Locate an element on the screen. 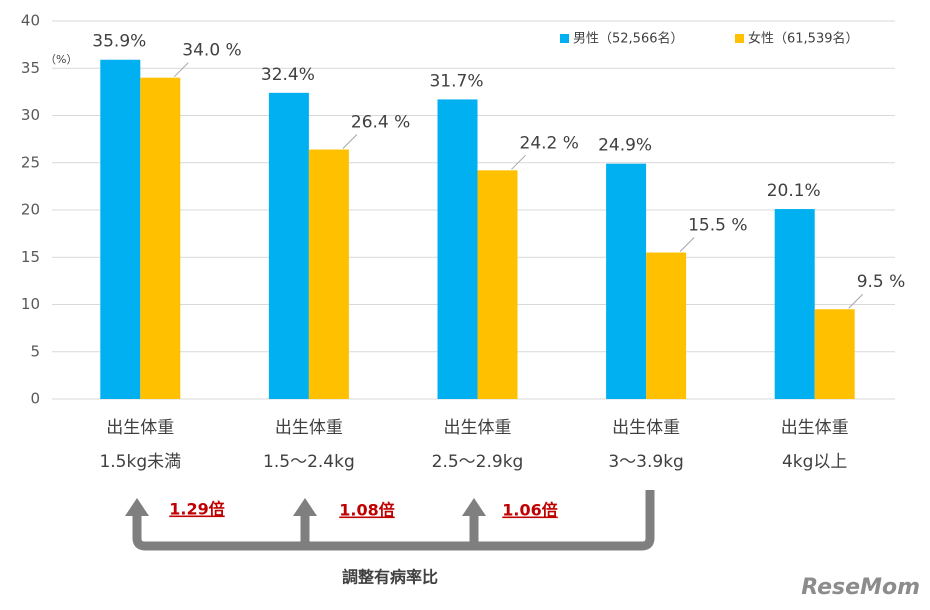 Image resolution: width=930 pixels, height=610 pixels. y-tick-label: 25 is located at coordinates (30, 162).